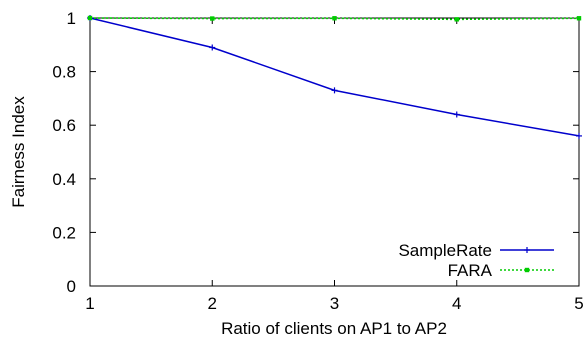 This screenshot has height=339, width=585. Describe the element at coordinates (71, 286) in the screenshot. I see `y-tick-label: 0` at that location.